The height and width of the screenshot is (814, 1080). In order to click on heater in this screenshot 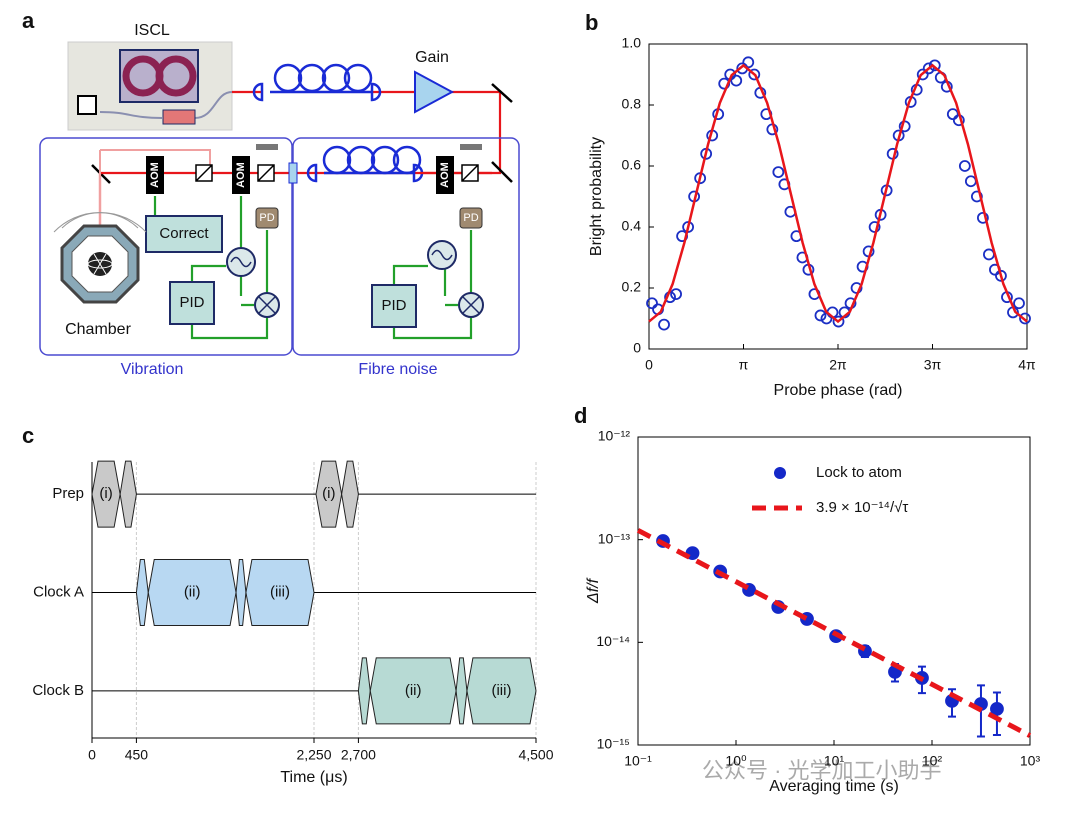, I will do `click(179, 117)`.